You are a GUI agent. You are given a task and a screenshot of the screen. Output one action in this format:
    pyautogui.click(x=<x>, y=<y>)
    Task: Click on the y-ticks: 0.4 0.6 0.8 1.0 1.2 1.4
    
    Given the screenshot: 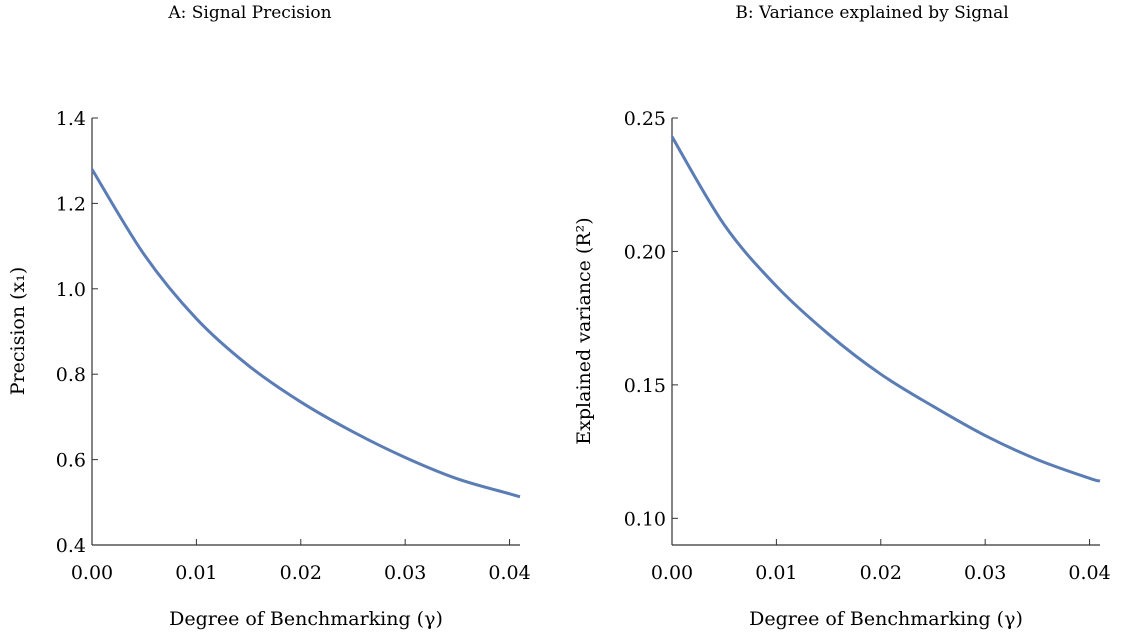 What is the action you would take?
    pyautogui.click(x=77, y=332)
    